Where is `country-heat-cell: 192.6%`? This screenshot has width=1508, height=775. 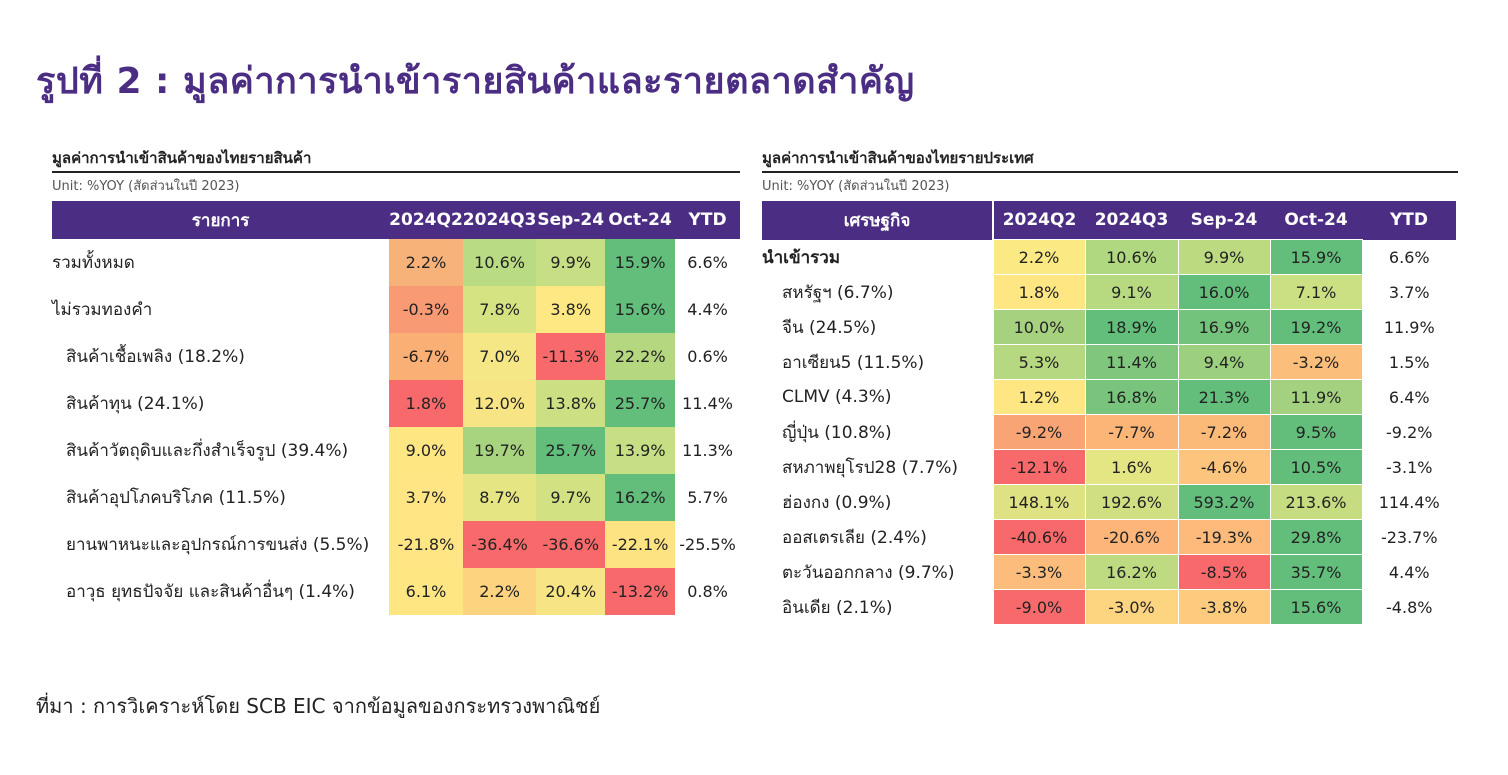
country-heat-cell: 192.6% is located at coordinates (1131, 502).